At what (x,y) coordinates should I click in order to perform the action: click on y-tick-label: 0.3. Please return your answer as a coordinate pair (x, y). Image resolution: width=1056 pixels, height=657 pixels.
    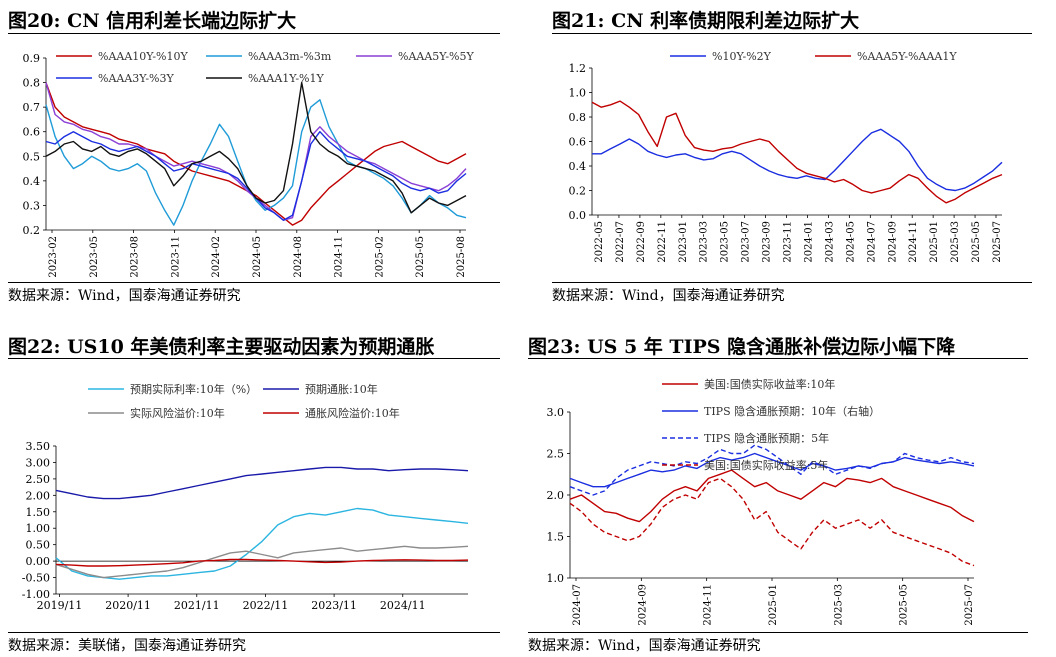
    Looking at the image, I should click on (32, 205).